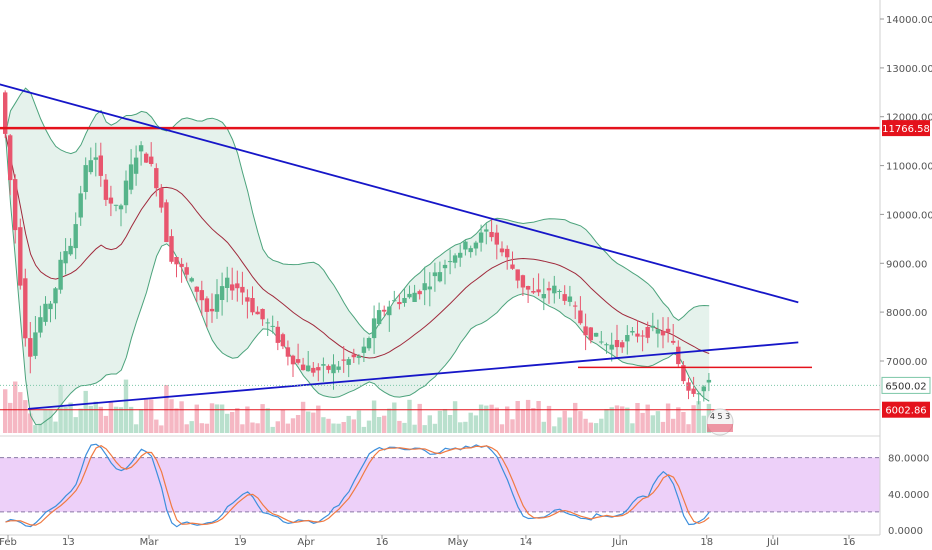 Image resolution: width=932 pixels, height=550 pixels. What do you see at coordinates (413, 375) in the screenshot?
I see `trendline-ascending` at bounding box center [413, 375].